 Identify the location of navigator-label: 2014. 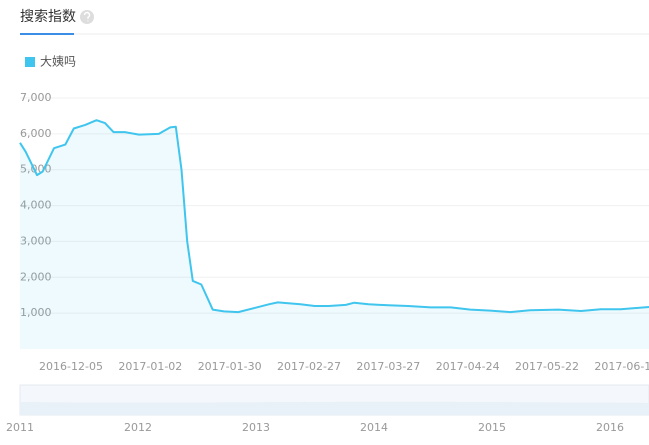
(374, 427).